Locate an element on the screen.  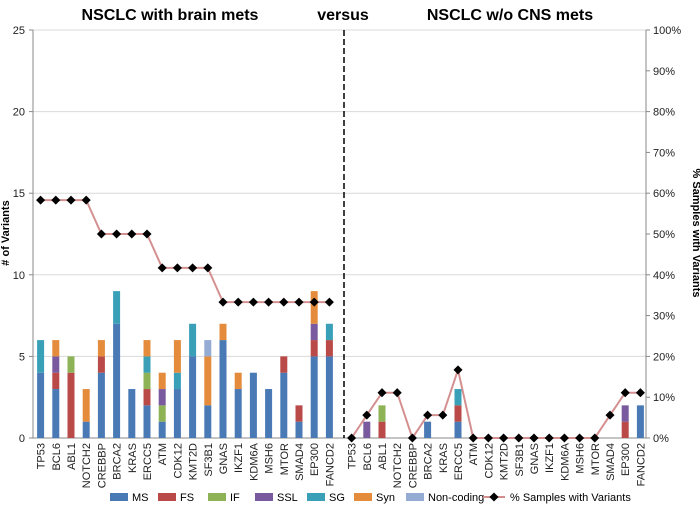
title-right: NSCLC w/o CNS mets is located at coordinates (510, 15).